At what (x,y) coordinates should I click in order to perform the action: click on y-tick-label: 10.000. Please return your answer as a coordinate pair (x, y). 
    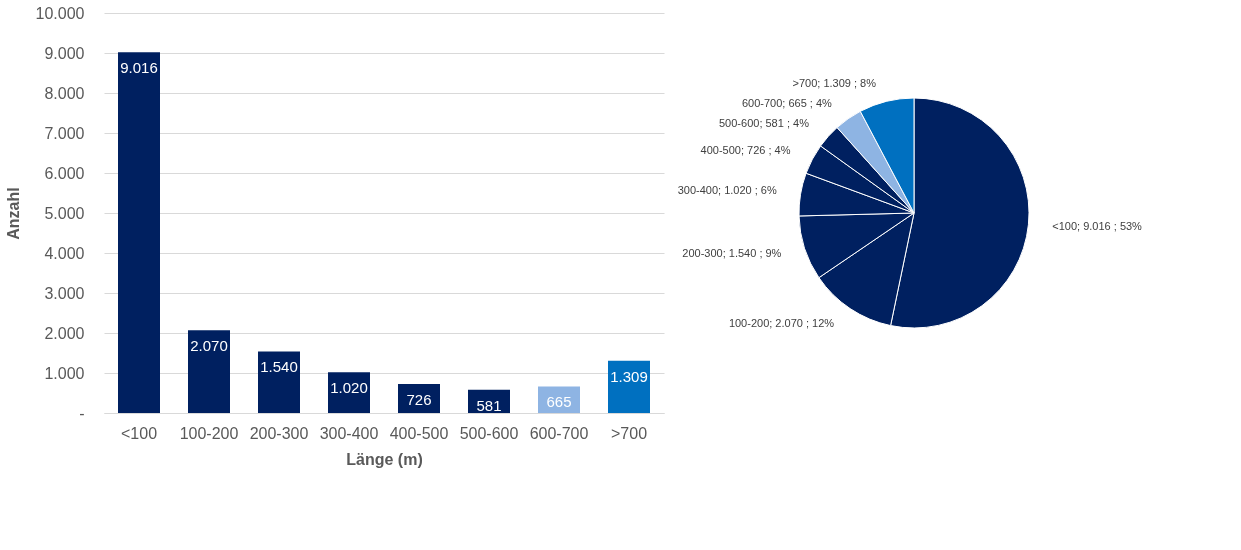
    Looking at the image, I should click on (60, 13).